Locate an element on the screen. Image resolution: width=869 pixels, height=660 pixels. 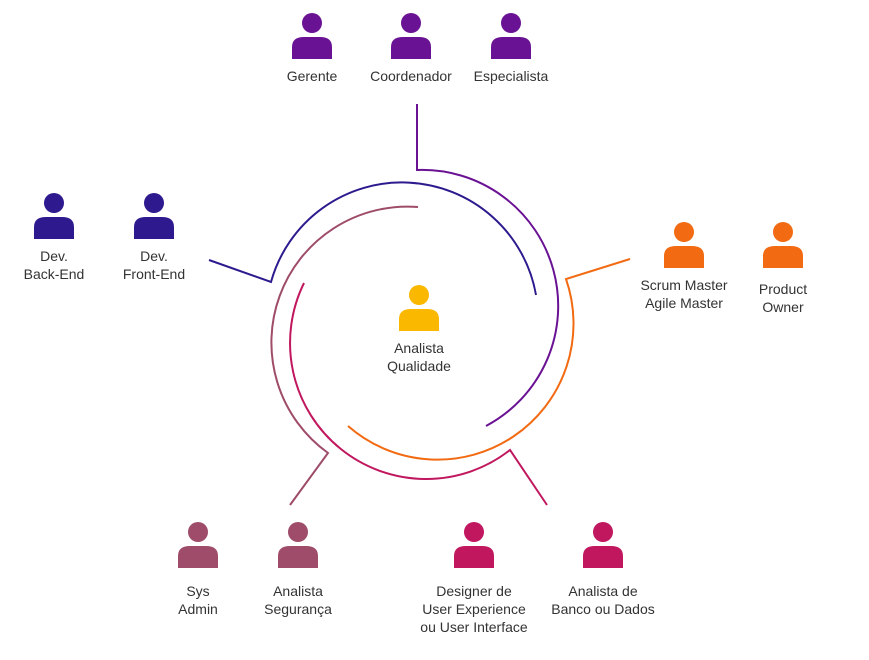
role-gerente: Gerente is located at coordinates (312, 49).